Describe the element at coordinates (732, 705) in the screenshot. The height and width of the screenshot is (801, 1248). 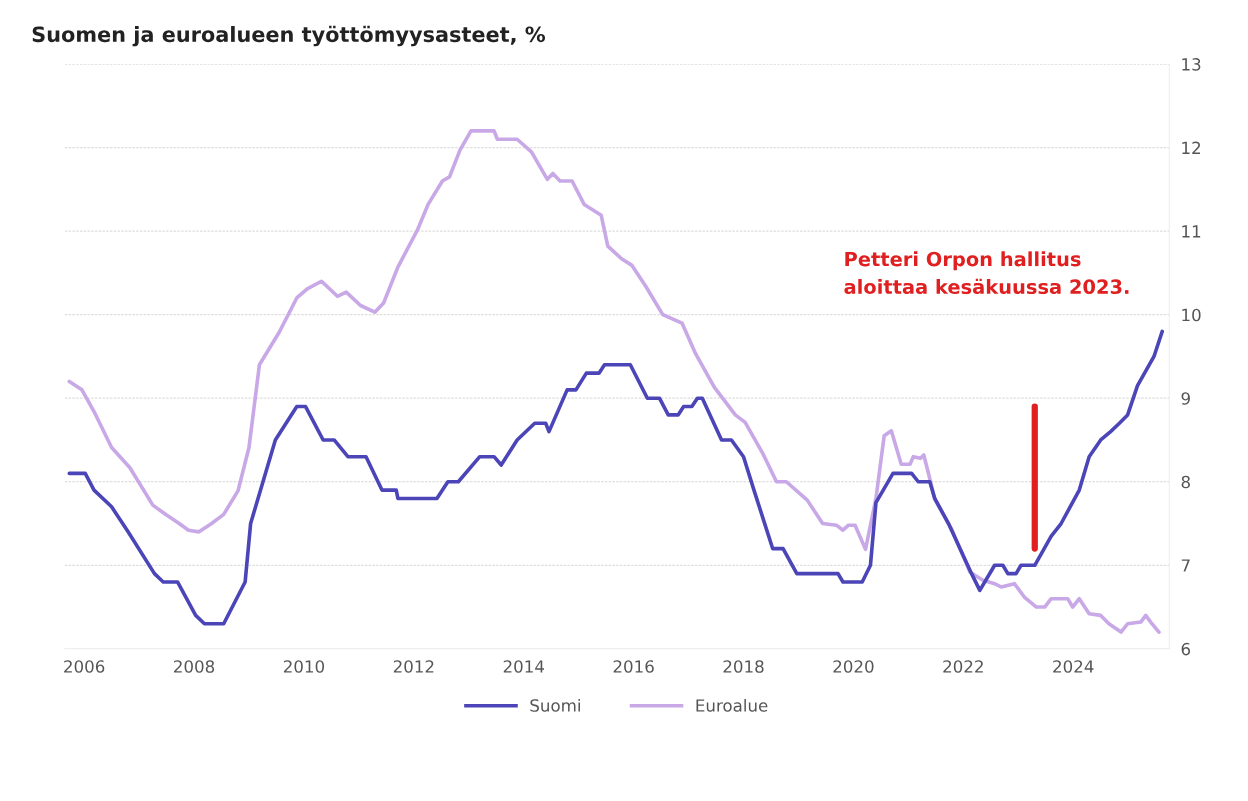
I see `legend-label: Euroalue` at that location.